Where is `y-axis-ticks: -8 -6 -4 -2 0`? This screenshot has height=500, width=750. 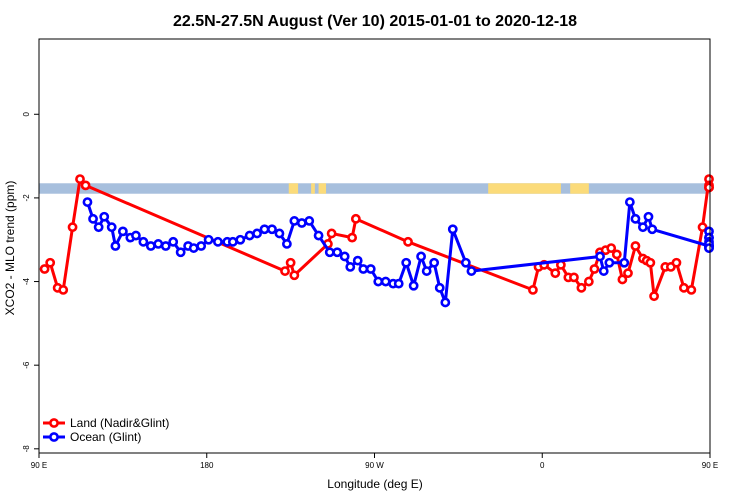
y-axis-ticks: -8 -6 -4 -2 0 is located at coordinates (30, 281).